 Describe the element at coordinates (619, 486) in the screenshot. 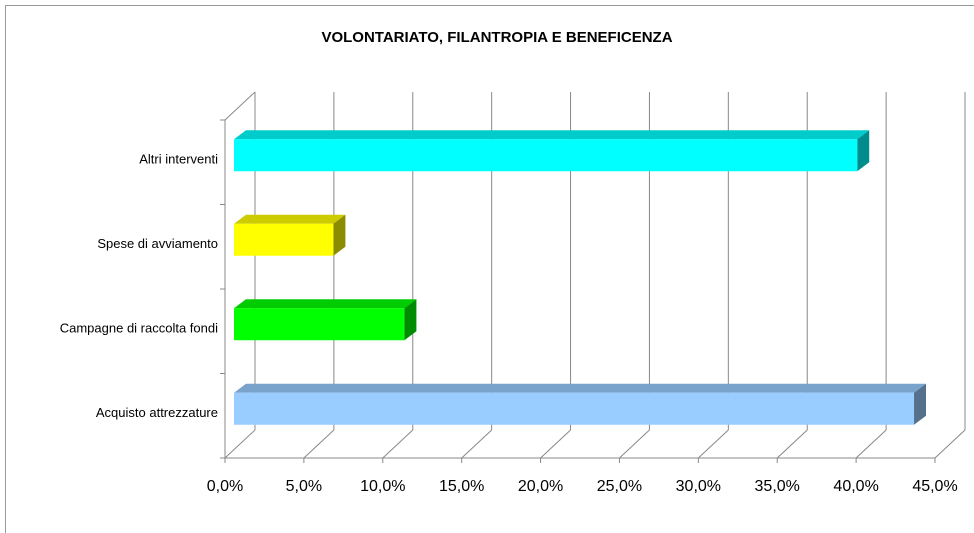

I see `x-tick-label: 25,0%` at that location.